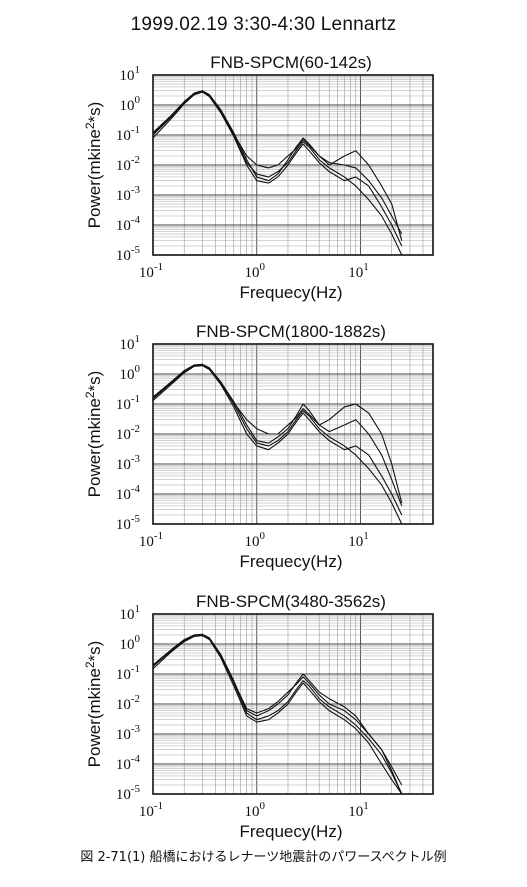 The height and width of the screenshot is (887, 527). What do you see at coordinates (263, 24) in the screenshot?
I see `figure-title: 1999.02.19 3:30-4:30 Lennartz` at bounding box center [263, 24].